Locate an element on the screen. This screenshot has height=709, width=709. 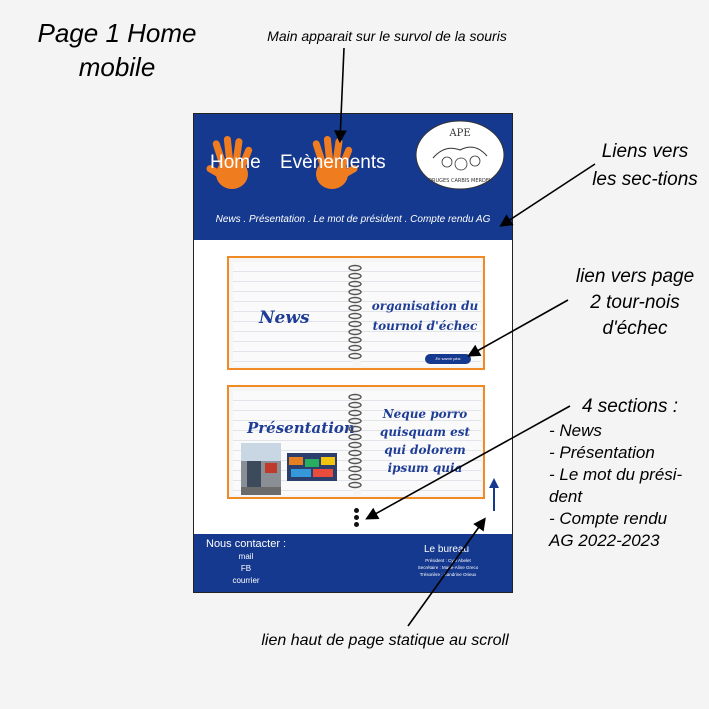
annotation-sections-item: AG 2022-2023 is located at coordinates (604, 540).